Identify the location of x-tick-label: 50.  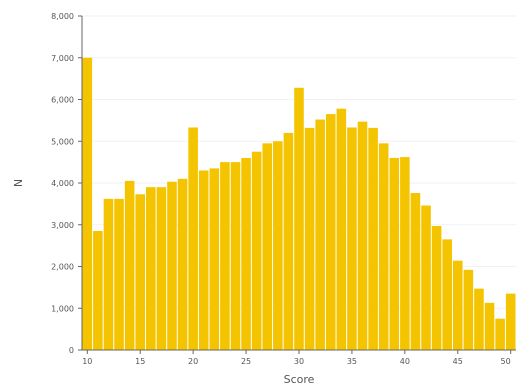
(506, 361).